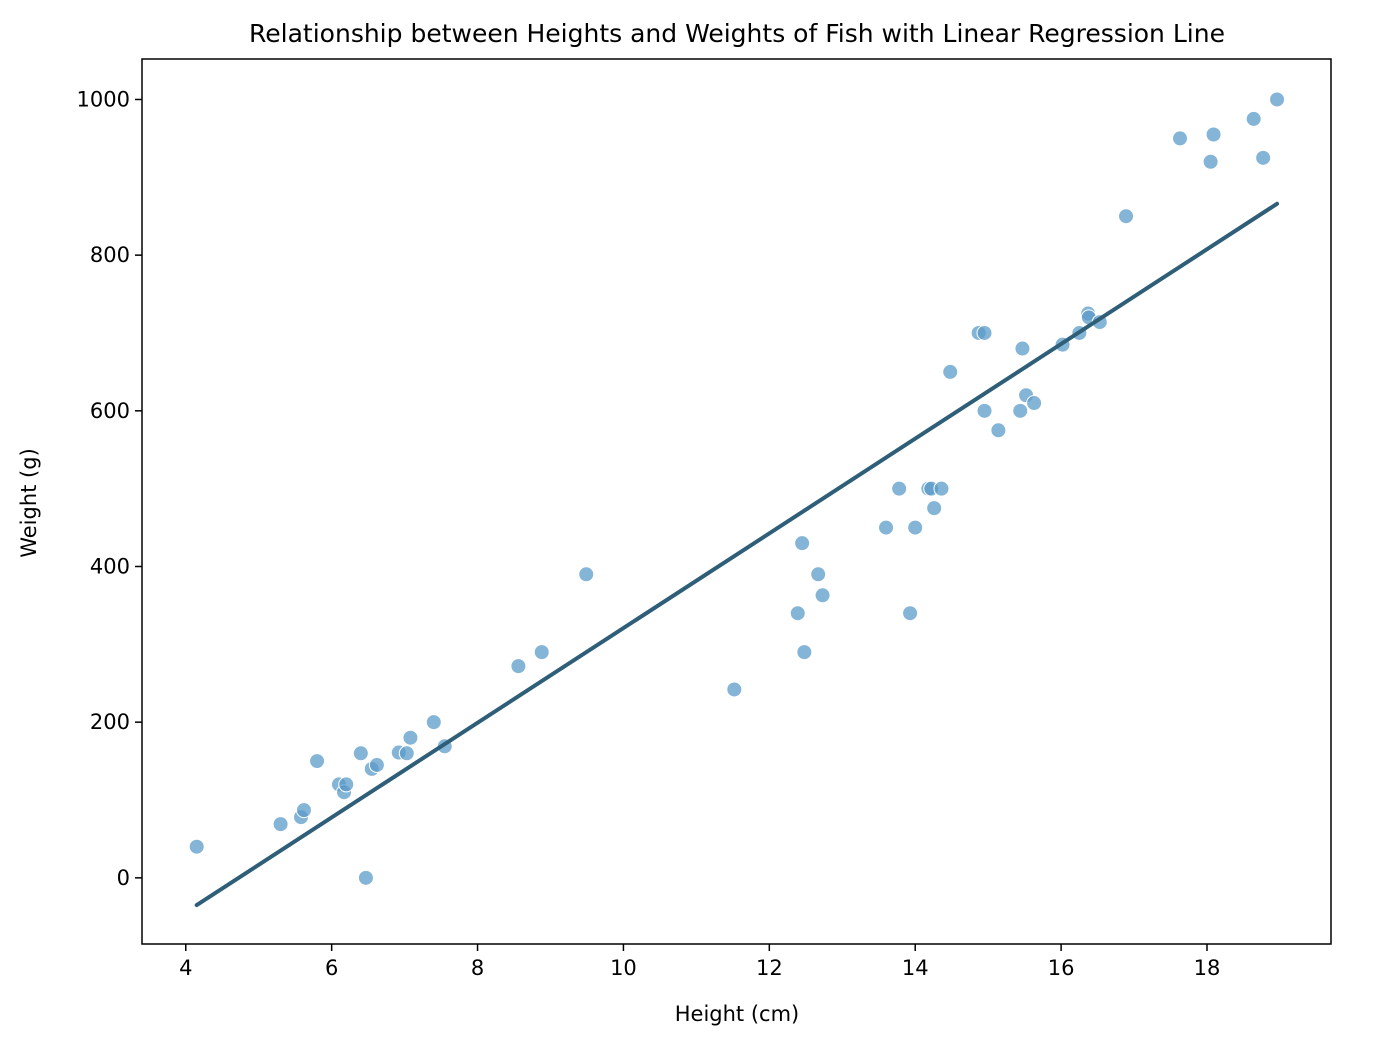 This screenshot has width=1380, height=1046. What do you see at coordinates (29, 503) in the screenshot?
I see `y-axis-label: Weight (g)` at bounding box center [29, 503].